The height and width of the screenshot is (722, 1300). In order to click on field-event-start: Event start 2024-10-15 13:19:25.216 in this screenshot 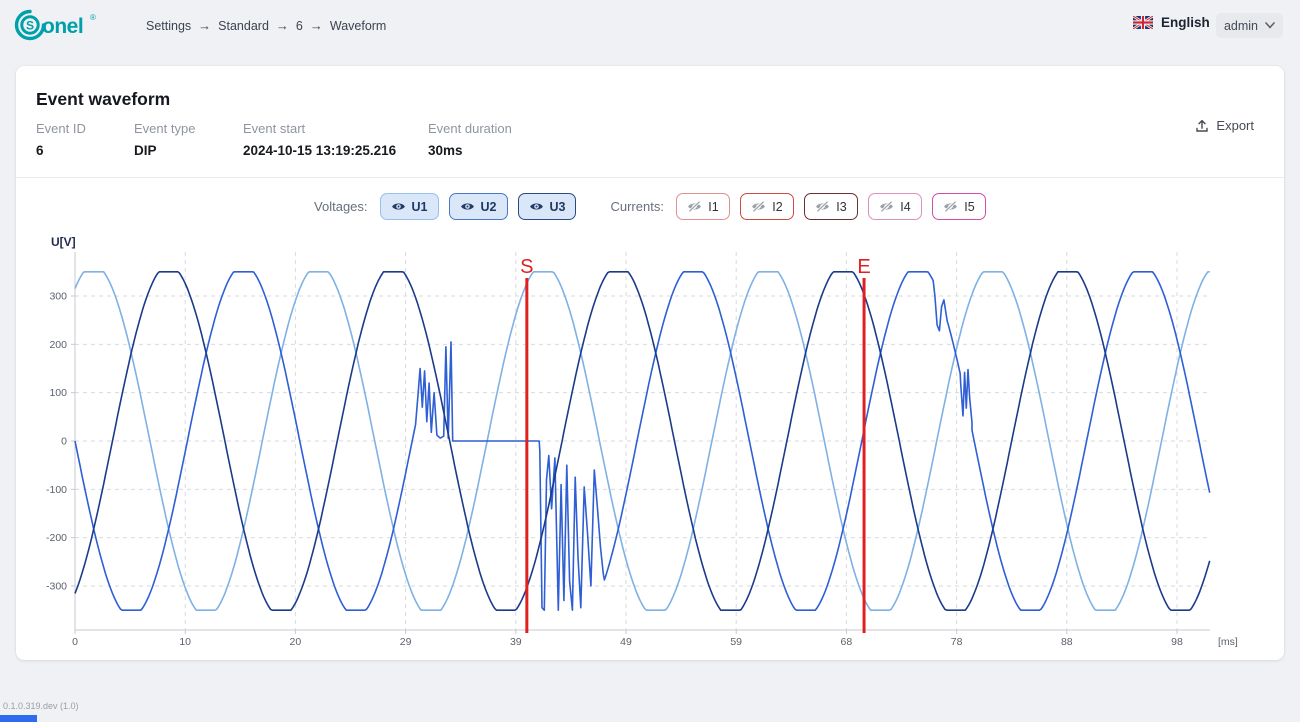, I will do `click(320, 139)`.